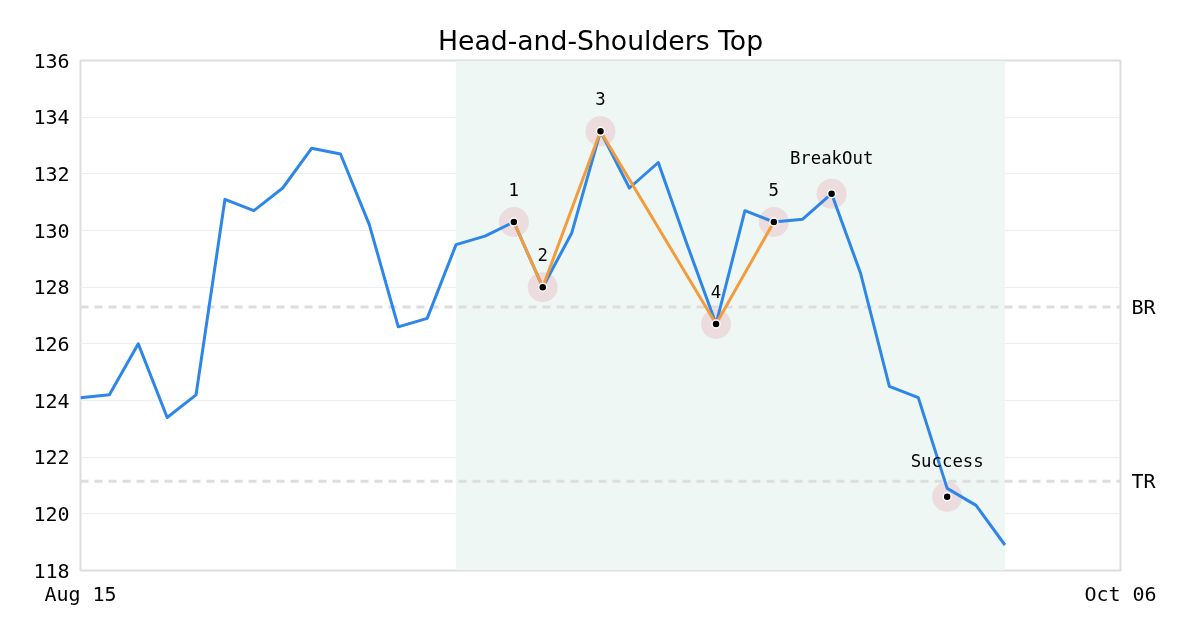  What do you see at coordinates (51, 230) in the screenshot?
I see `y-tick-label: 130` at bounding box center [51, 230].